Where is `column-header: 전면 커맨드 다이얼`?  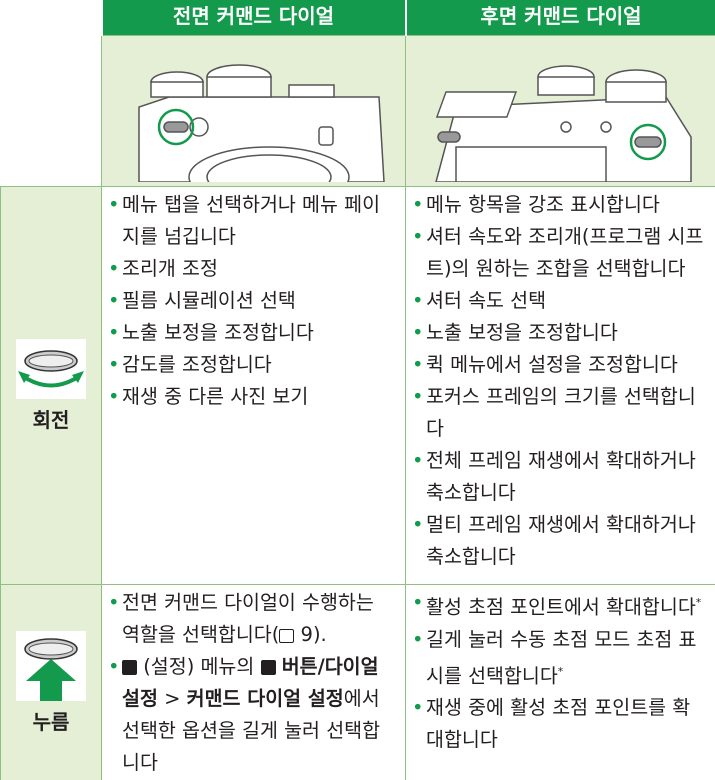
column-header: 전면 커맨드 다이얼 is located at coordinates (253, 18).